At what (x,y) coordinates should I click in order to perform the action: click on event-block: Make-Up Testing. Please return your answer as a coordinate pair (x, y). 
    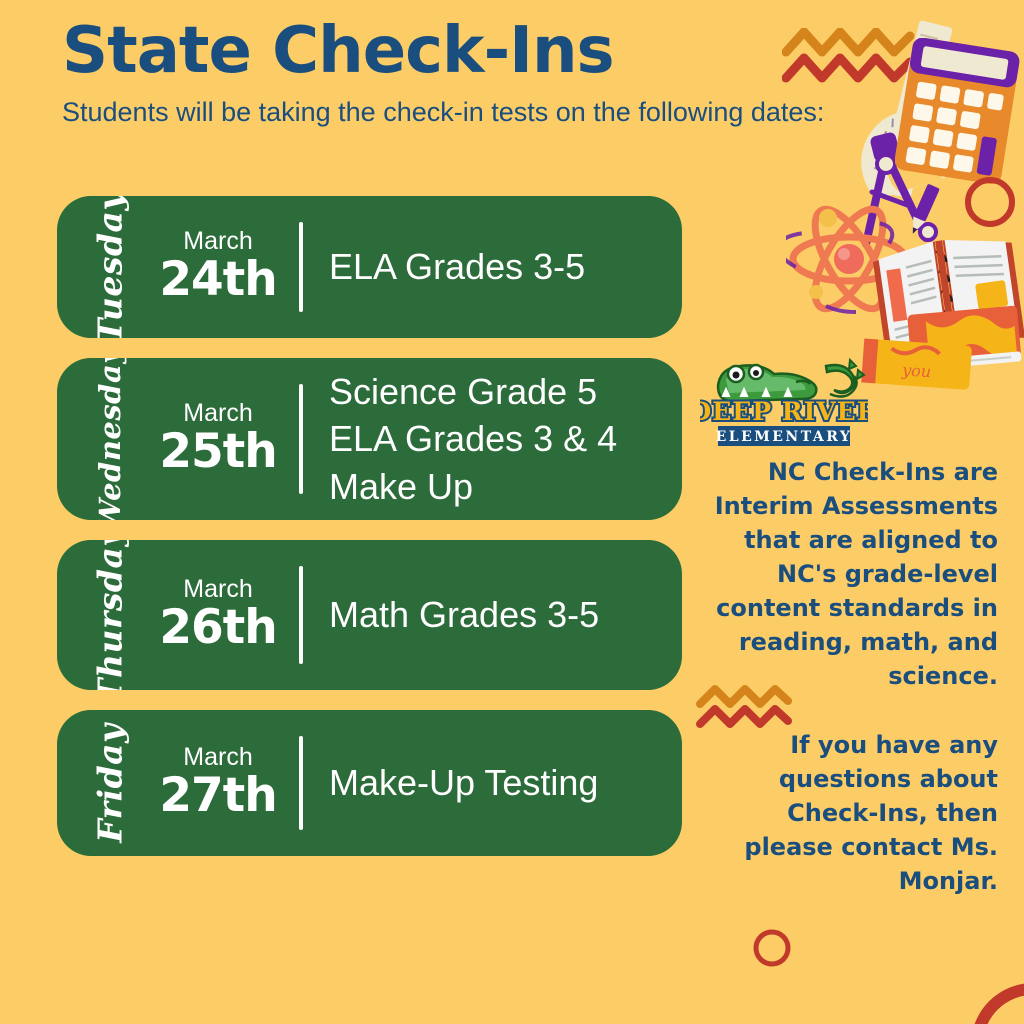
    Looking at the image, I should click on (485, 783).